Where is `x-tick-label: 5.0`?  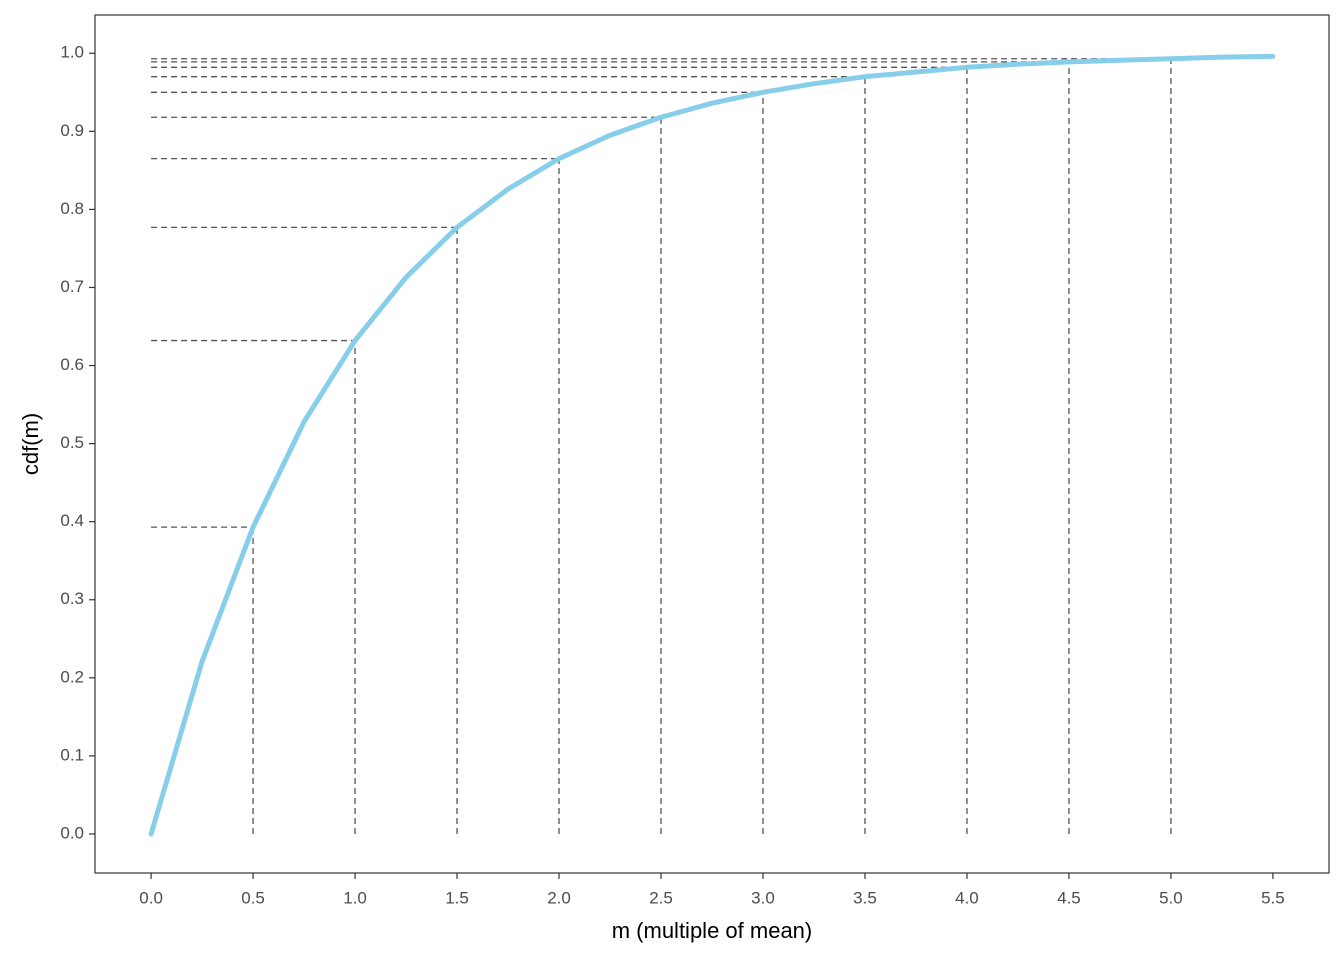 x-tick-label: 5.0 is located at coordinates (1171, 897).